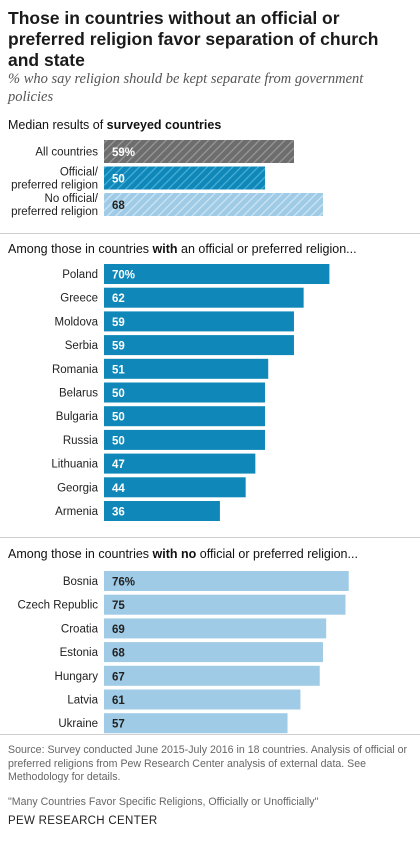  Describe the element at coordinates (77, 417) in the screenshot. I see `category-label-bulgaria: Bulgaria` at that location.